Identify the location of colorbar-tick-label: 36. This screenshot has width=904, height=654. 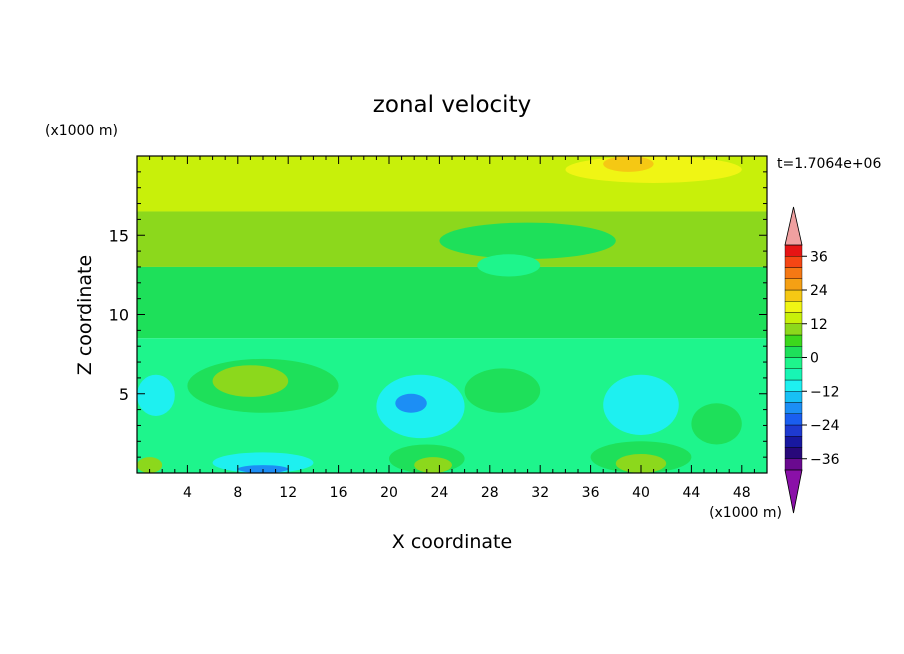
(819, 257).